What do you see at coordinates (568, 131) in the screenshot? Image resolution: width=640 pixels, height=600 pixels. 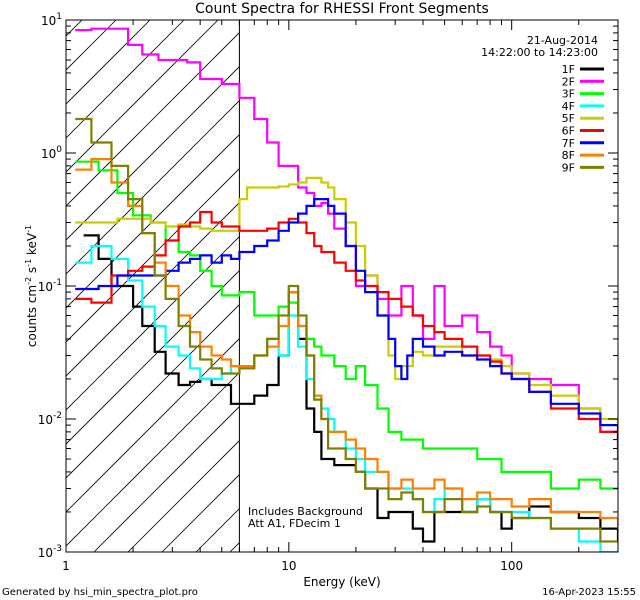 I see `legend-label: 6F` at bounding box center [568, 131].